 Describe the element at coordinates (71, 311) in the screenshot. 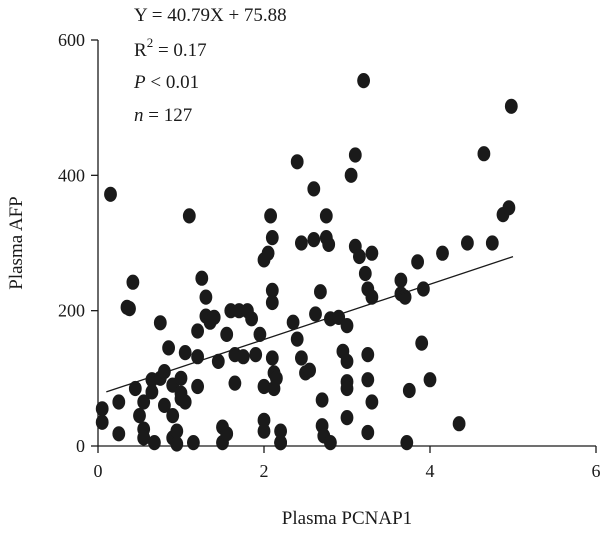

I see `y-tick-label: 200` at that location.